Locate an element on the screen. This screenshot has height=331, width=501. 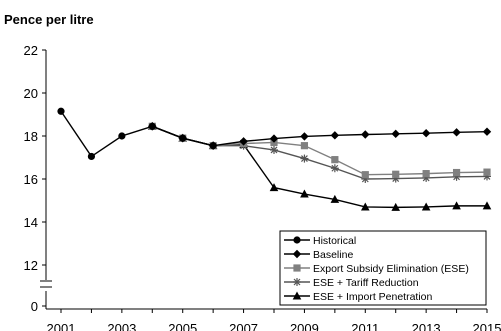
legend-item: ESE + Tariff Reduction is located at coordinates (351, 283).